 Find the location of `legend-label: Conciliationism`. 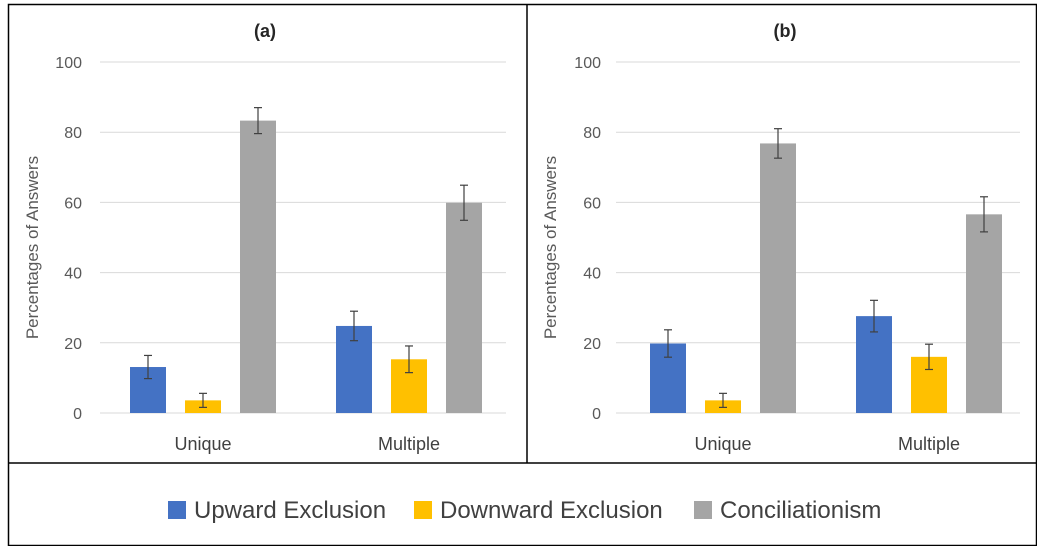

legend-label: Conciliationism is located at coordinates (800, 510).